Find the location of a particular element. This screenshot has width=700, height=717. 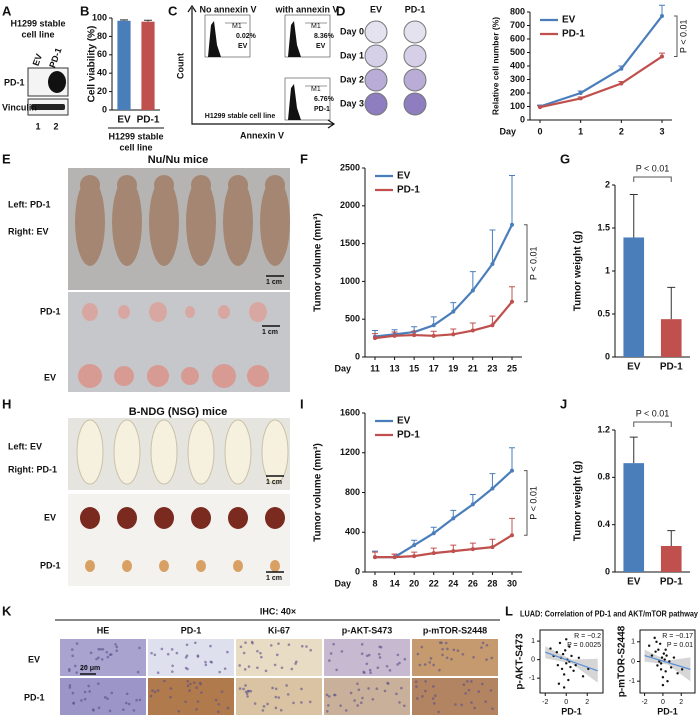

side-legend: Right: PD-1 is located at coordinates (32, 469).